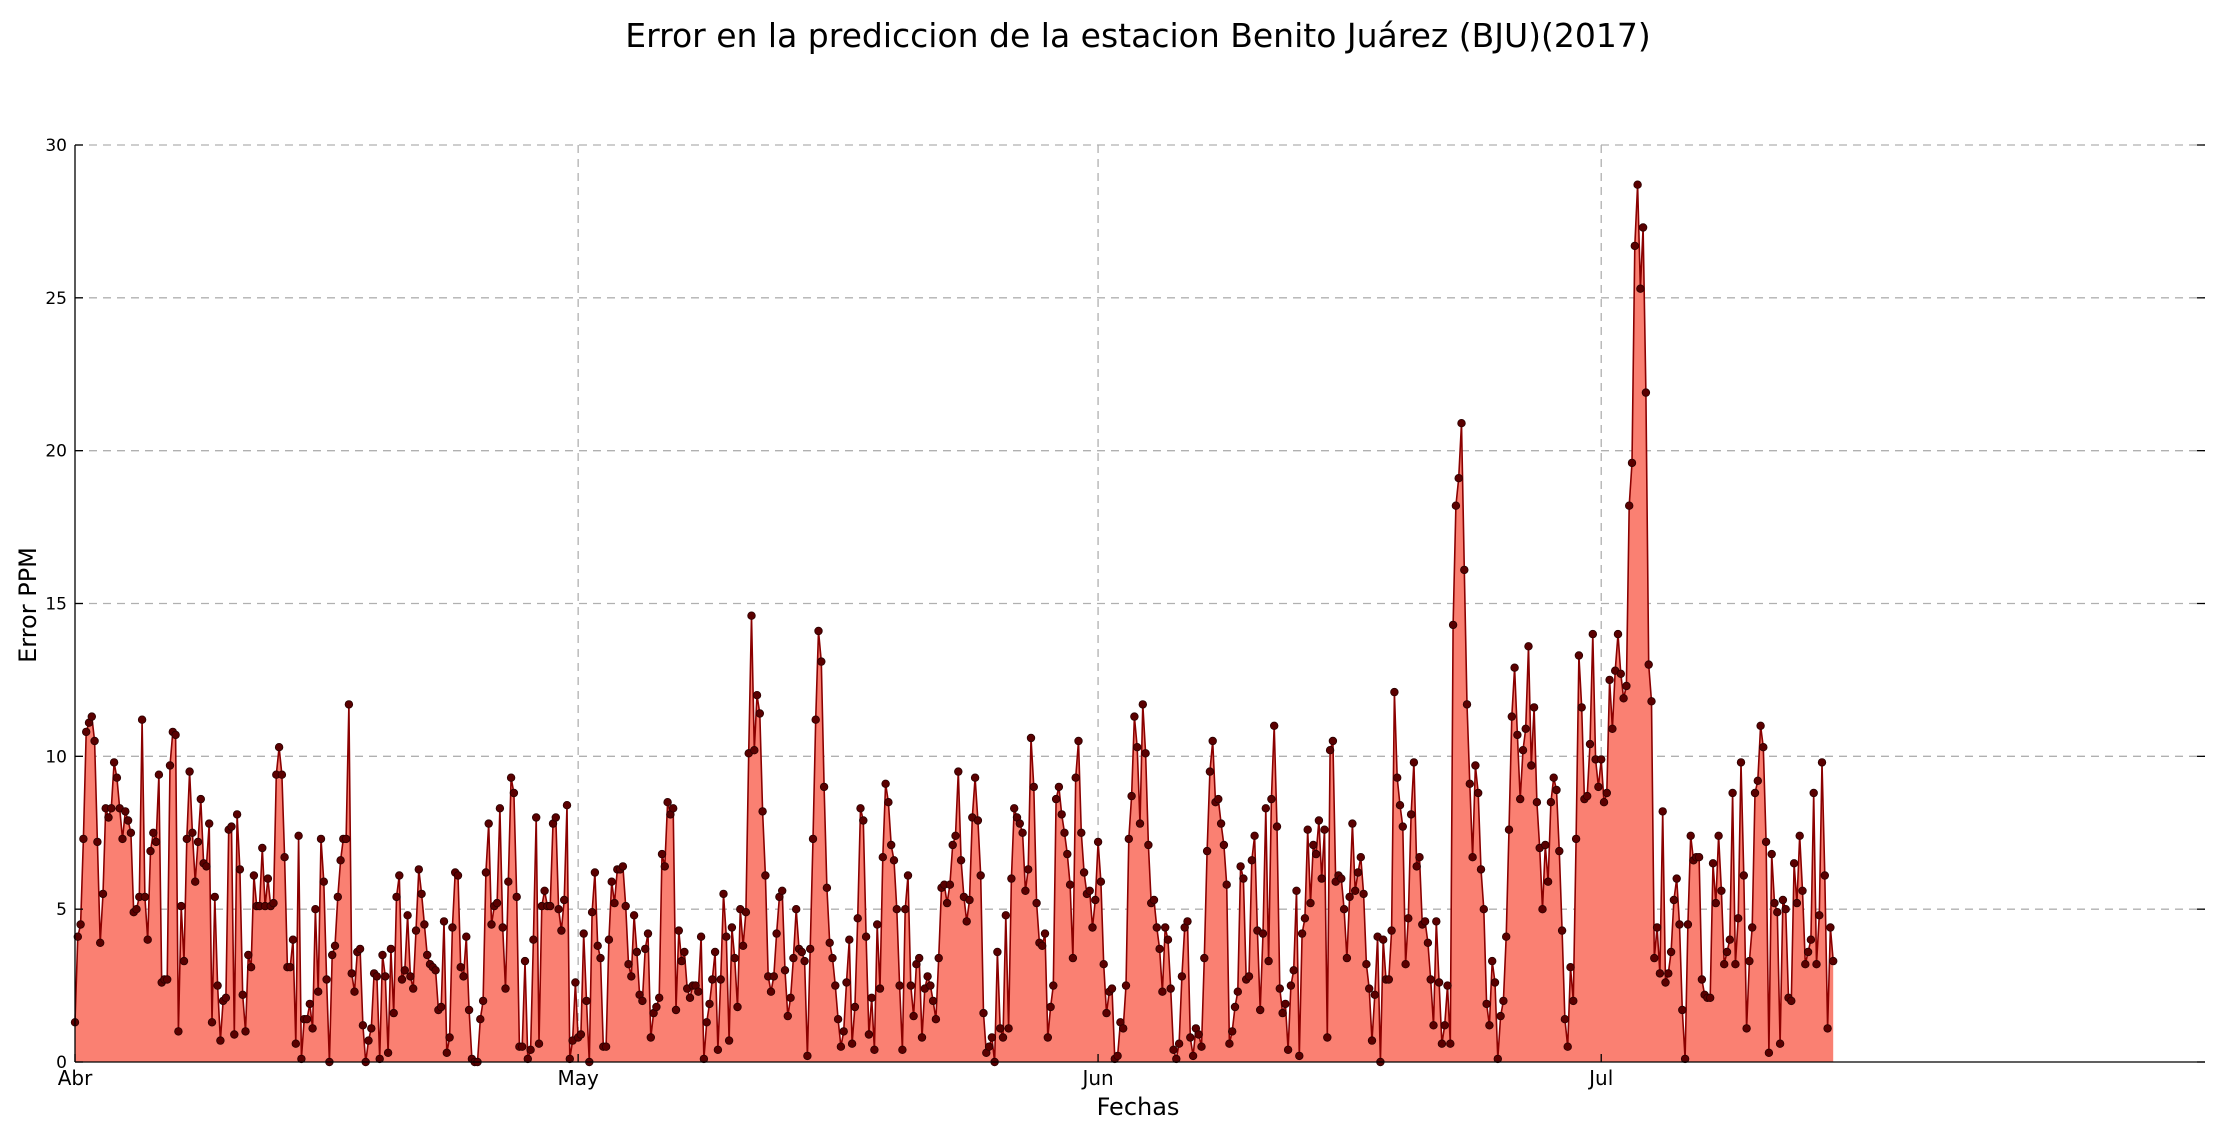 This screenshot has width=2220, height=1140. Describe the element at coordinates (56, 757) in the screenshot. I see `y-tick-label: 10` at that location.